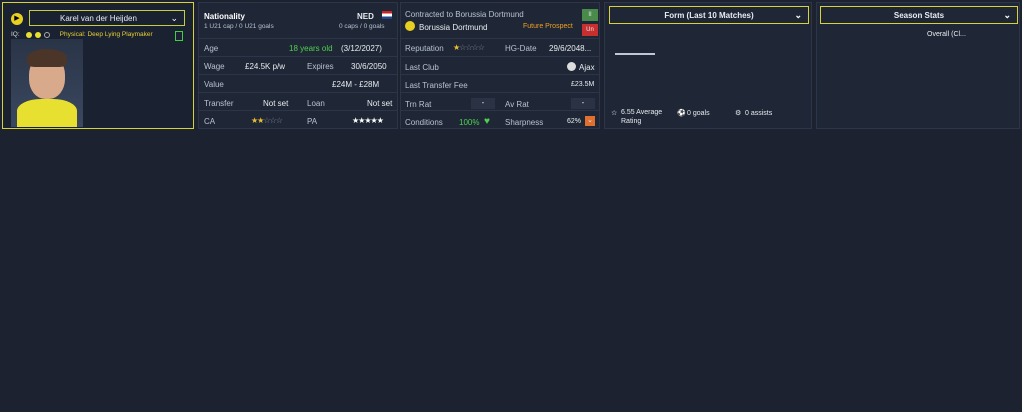 This screenshot has width=1022, height=412. I want to click on contracted-label: Contracted to Borussia Dortmund, so click(464, 14).